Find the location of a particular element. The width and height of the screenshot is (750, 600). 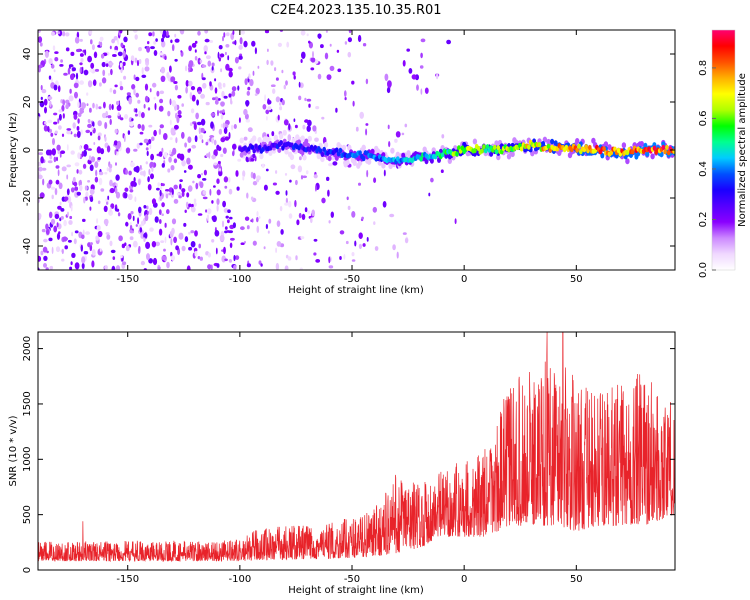

snr-y-tick-label: 500 is located at coordinates (27, 514).